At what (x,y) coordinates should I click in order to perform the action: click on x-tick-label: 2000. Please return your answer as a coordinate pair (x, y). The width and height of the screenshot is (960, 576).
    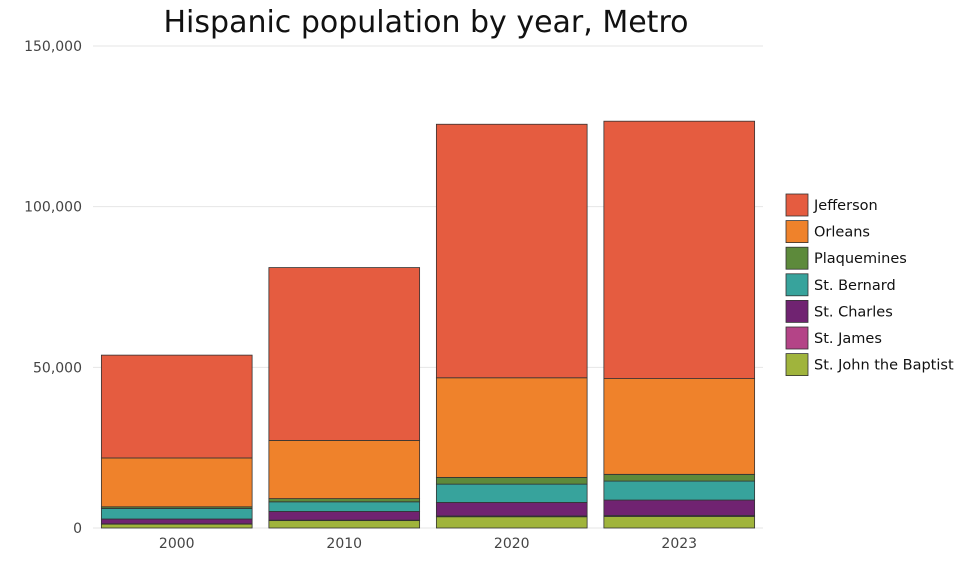
    Looking at the image, I should click on (177, 544).